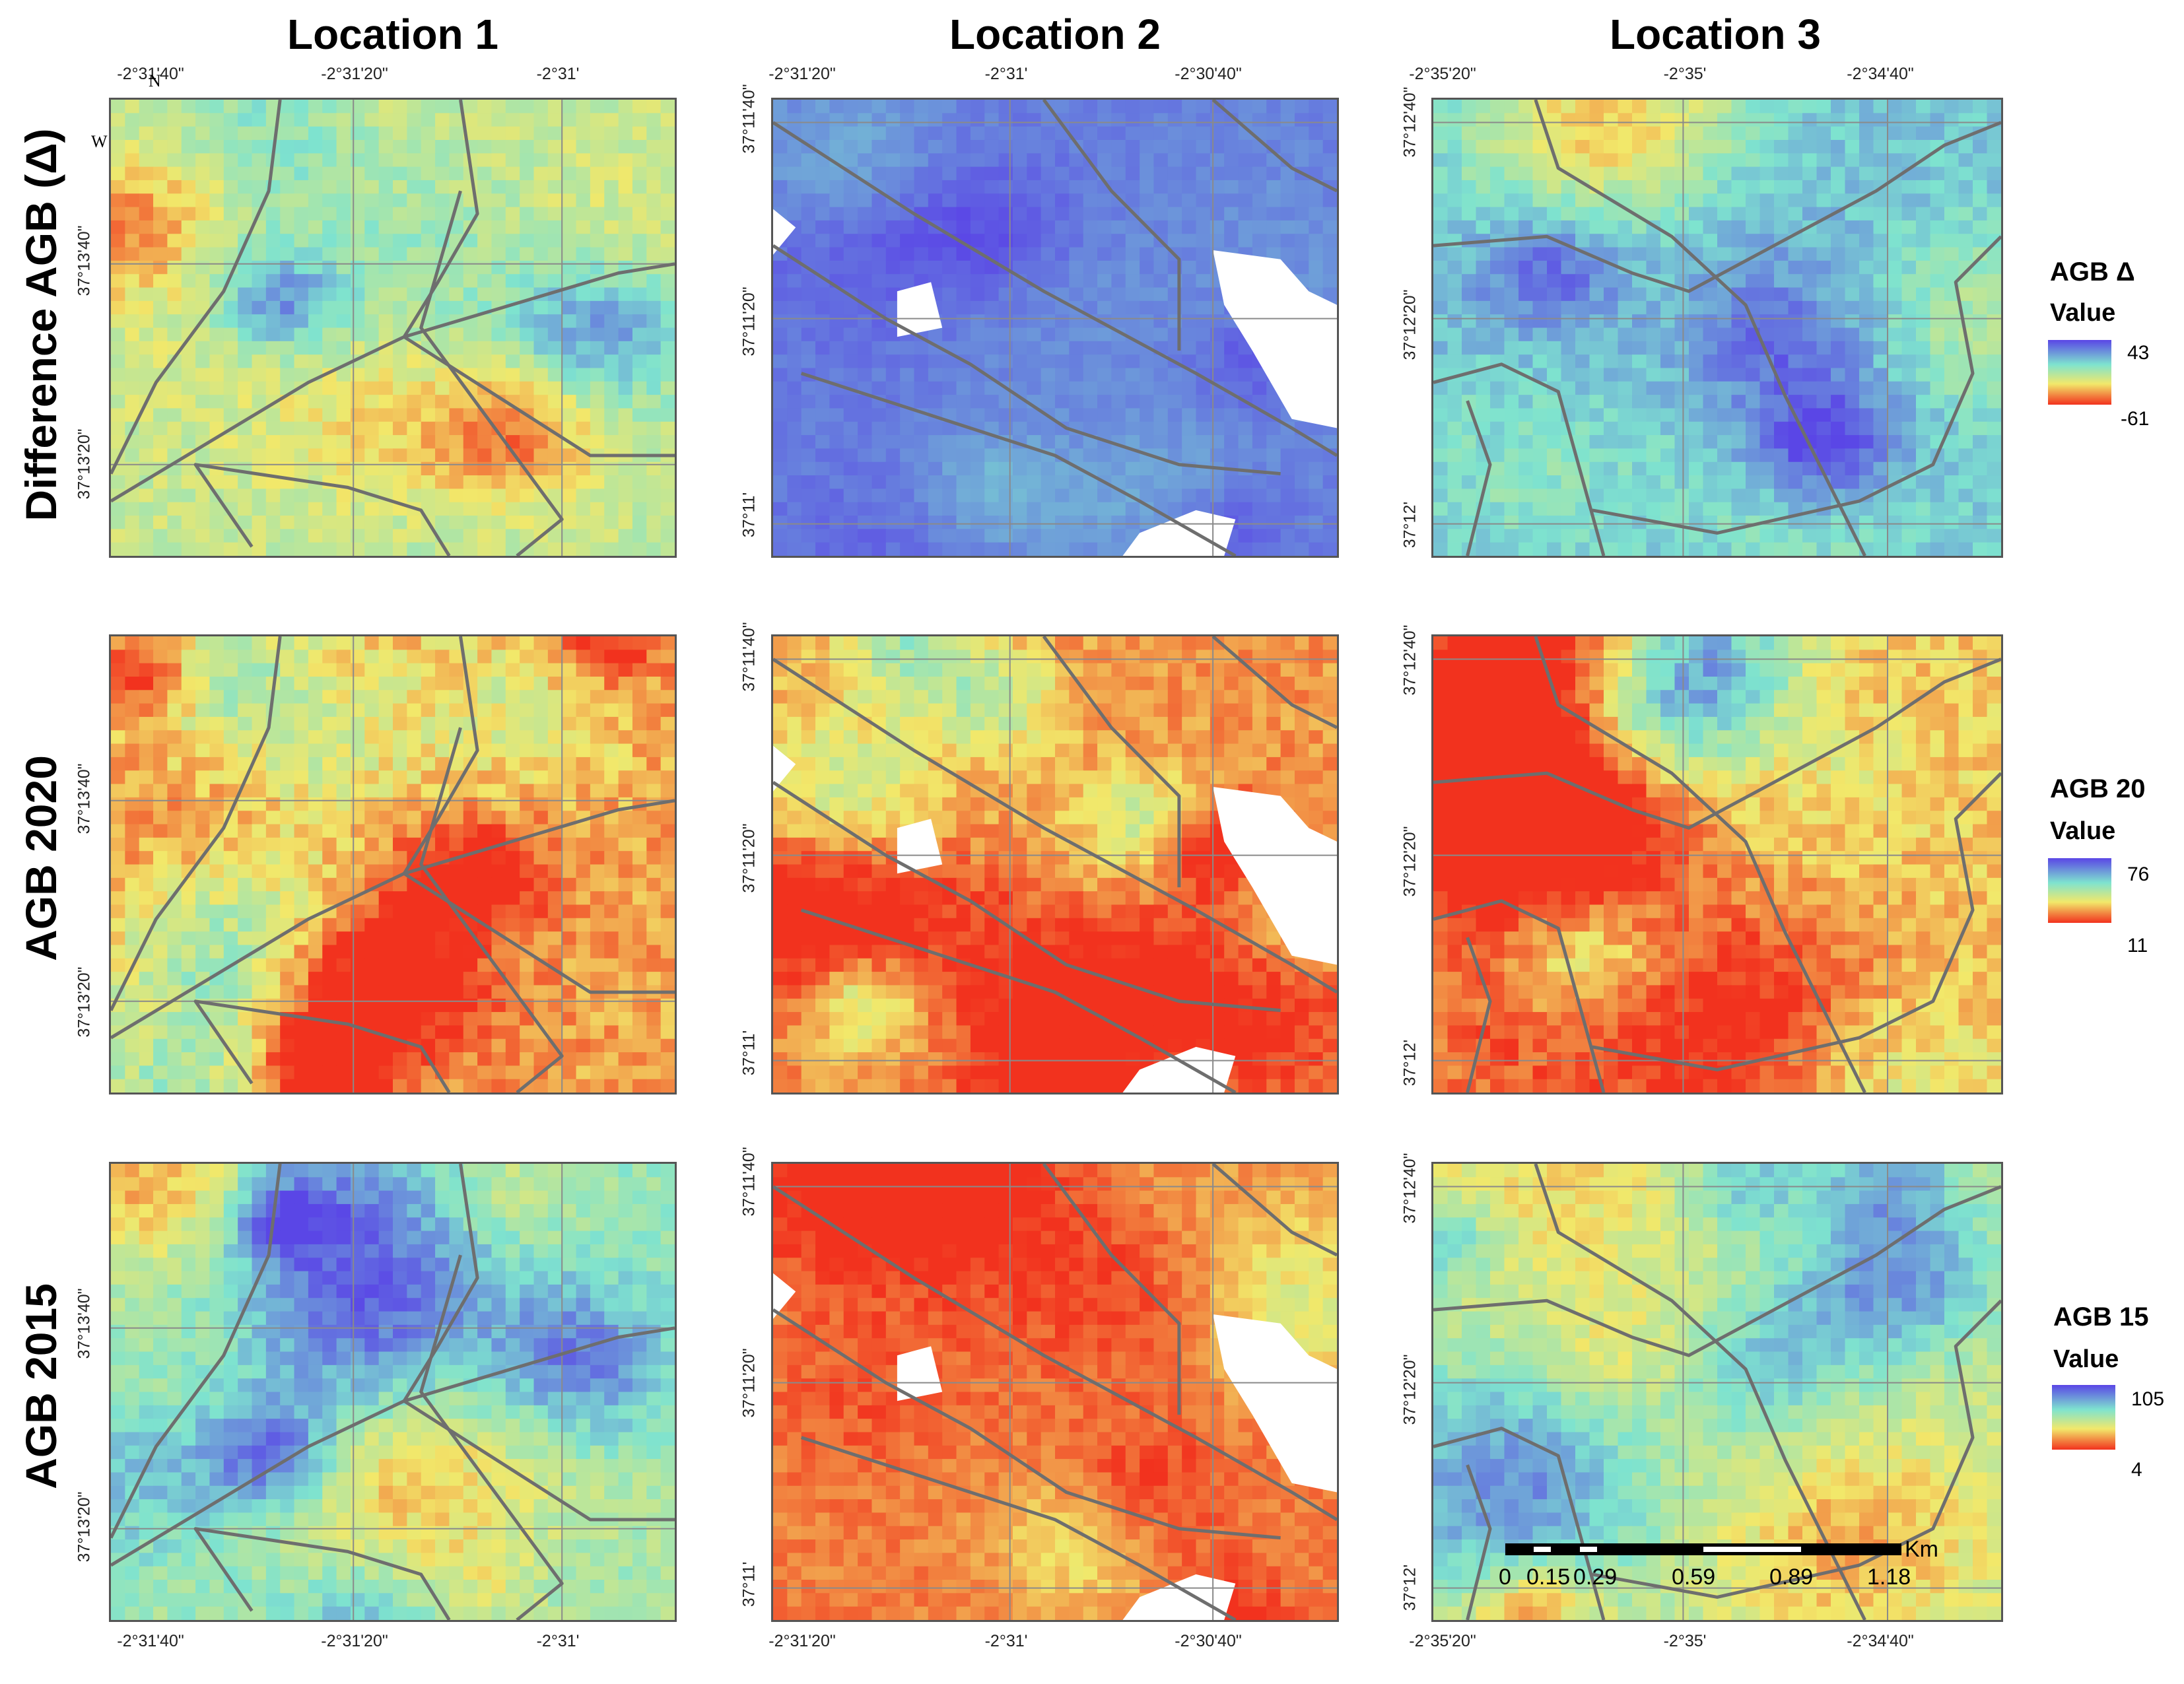 This screenshot has height=1684, width=2184. I want to click on bottom-lon-tick: -2°30'40", so click(1208, 1641).